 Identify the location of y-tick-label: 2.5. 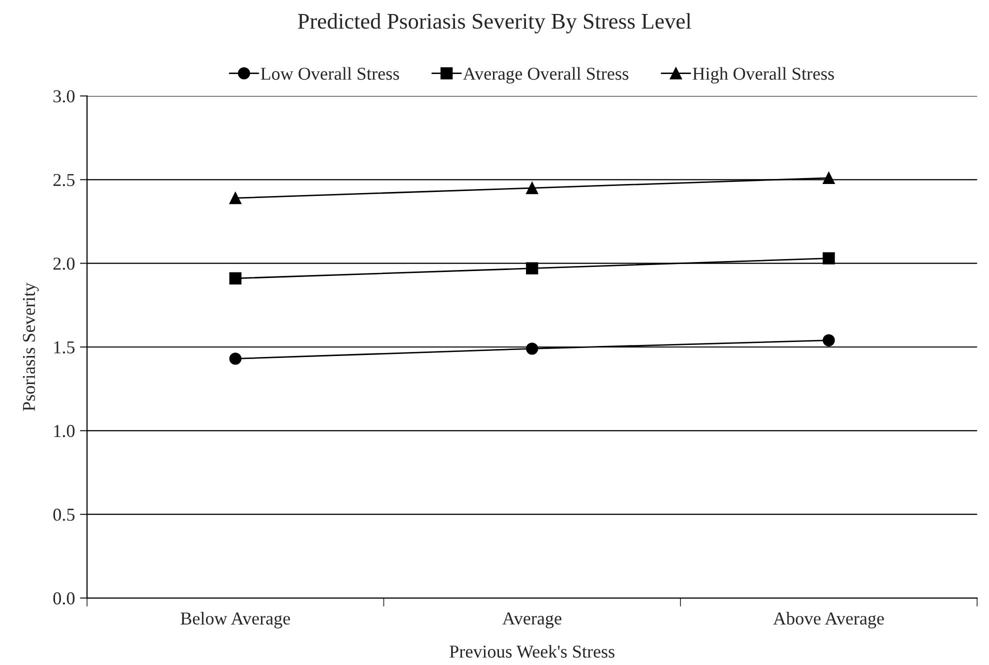
(64, 180).